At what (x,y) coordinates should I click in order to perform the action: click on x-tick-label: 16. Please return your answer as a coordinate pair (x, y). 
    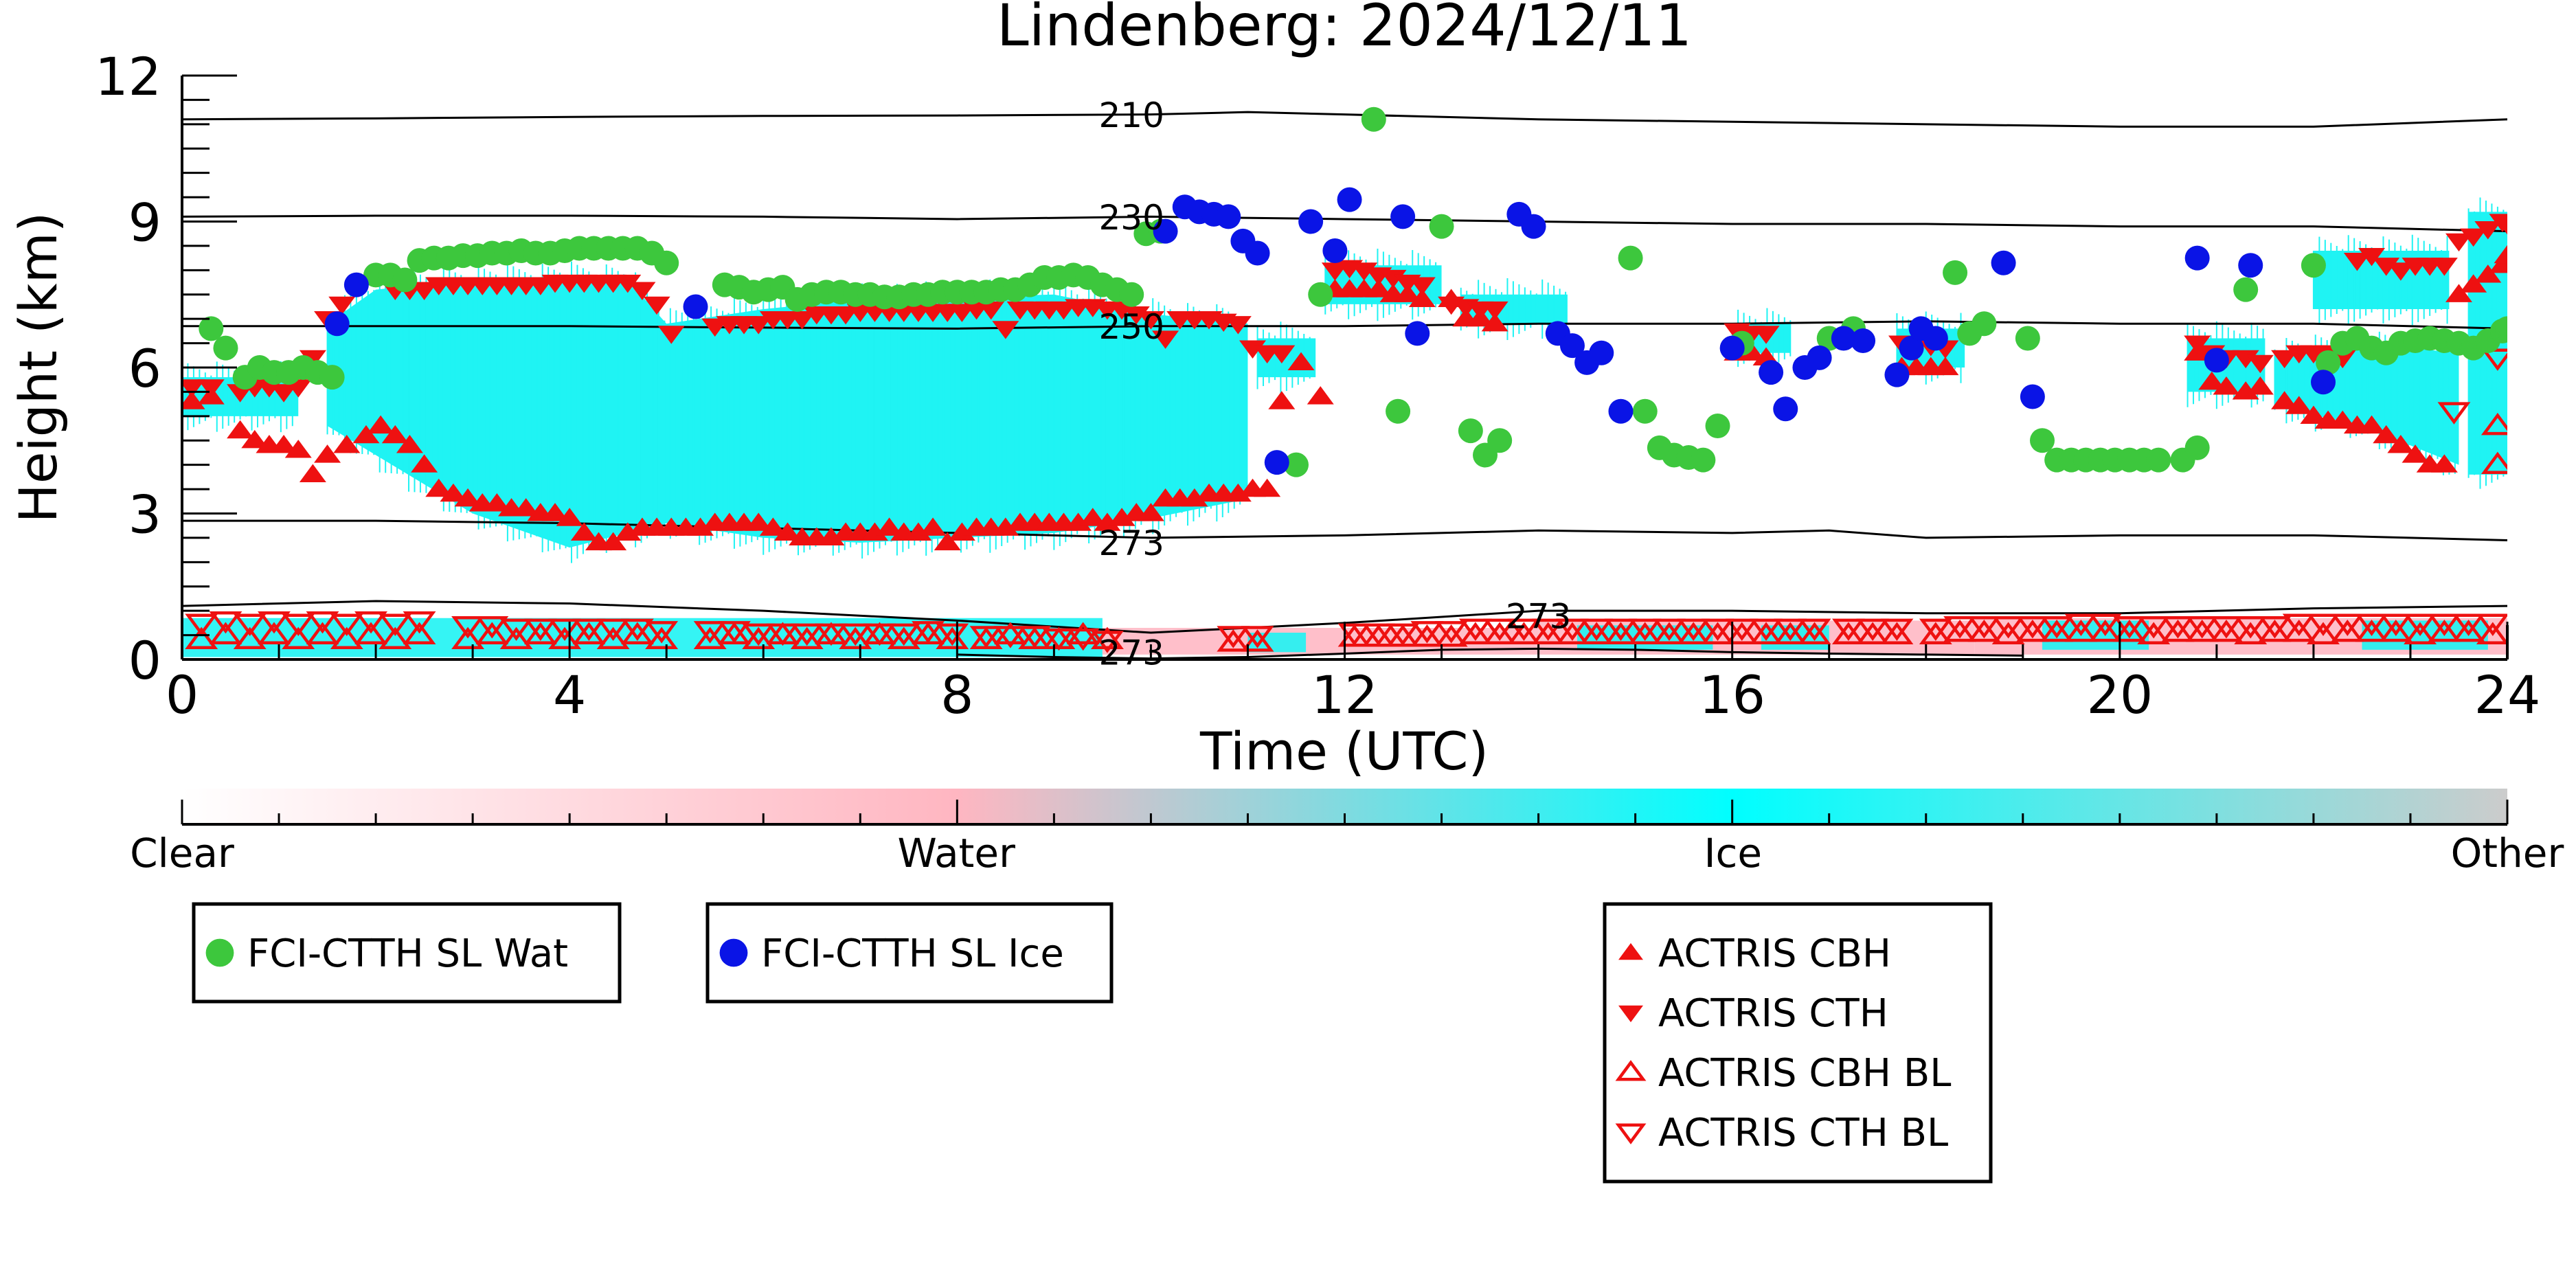
    Looking at the image, I should click on (1732, 694).